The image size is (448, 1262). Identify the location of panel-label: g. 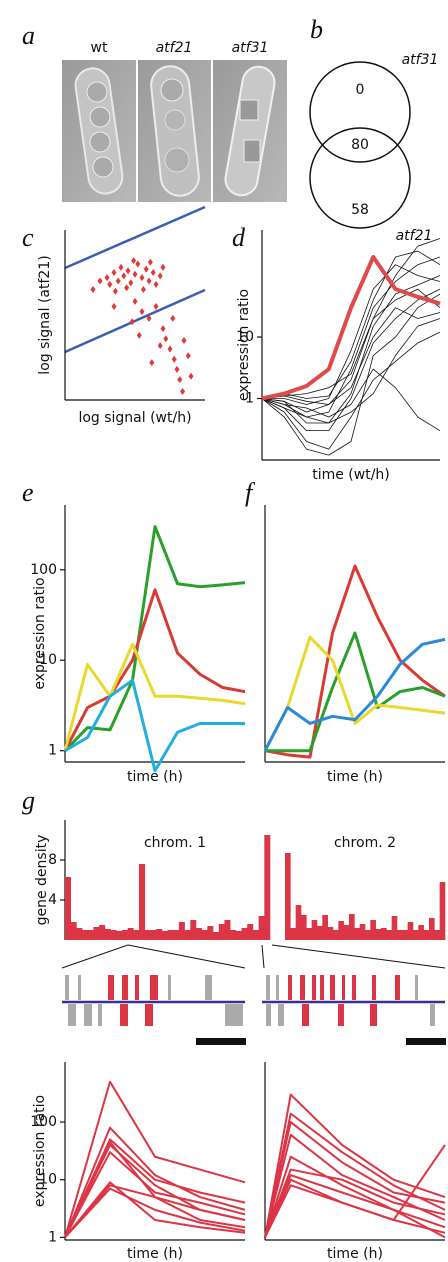
(28, 800).